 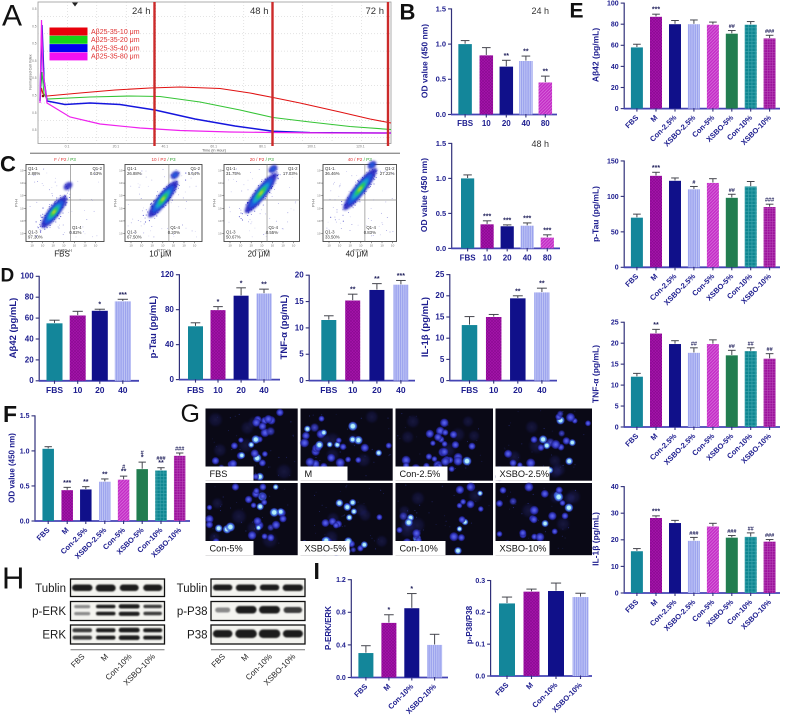 I want to click on svg-text: 31.75%, so click(x=233, y=173).